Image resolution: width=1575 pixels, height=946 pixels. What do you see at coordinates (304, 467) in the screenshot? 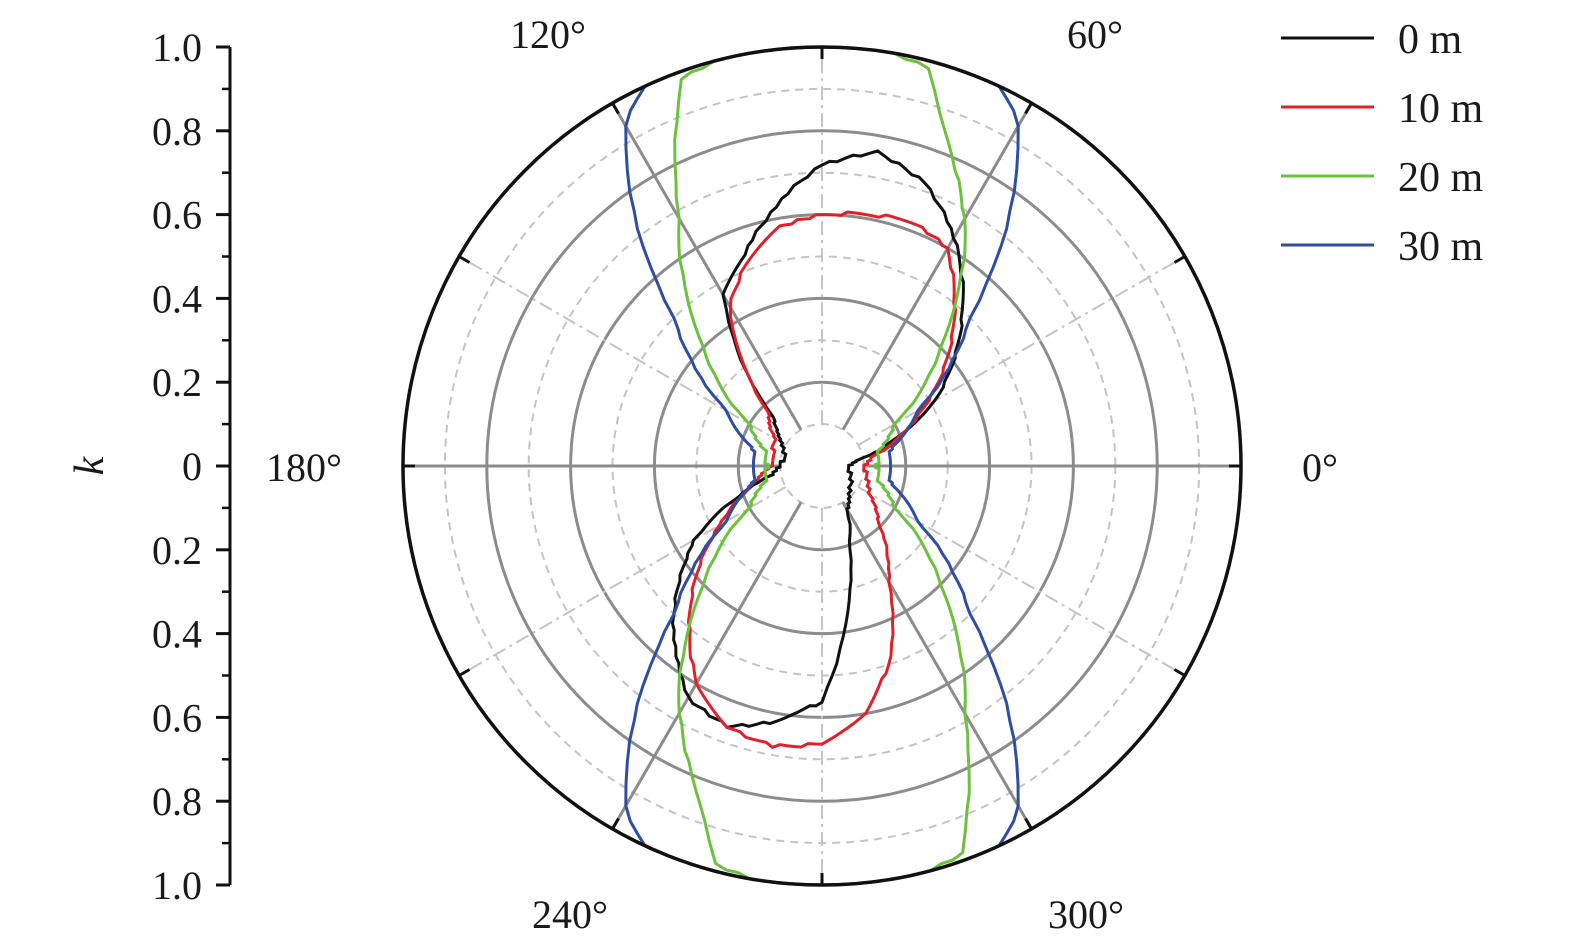
I see `angle-label-180: 180°` at bounding box center [304, 467].